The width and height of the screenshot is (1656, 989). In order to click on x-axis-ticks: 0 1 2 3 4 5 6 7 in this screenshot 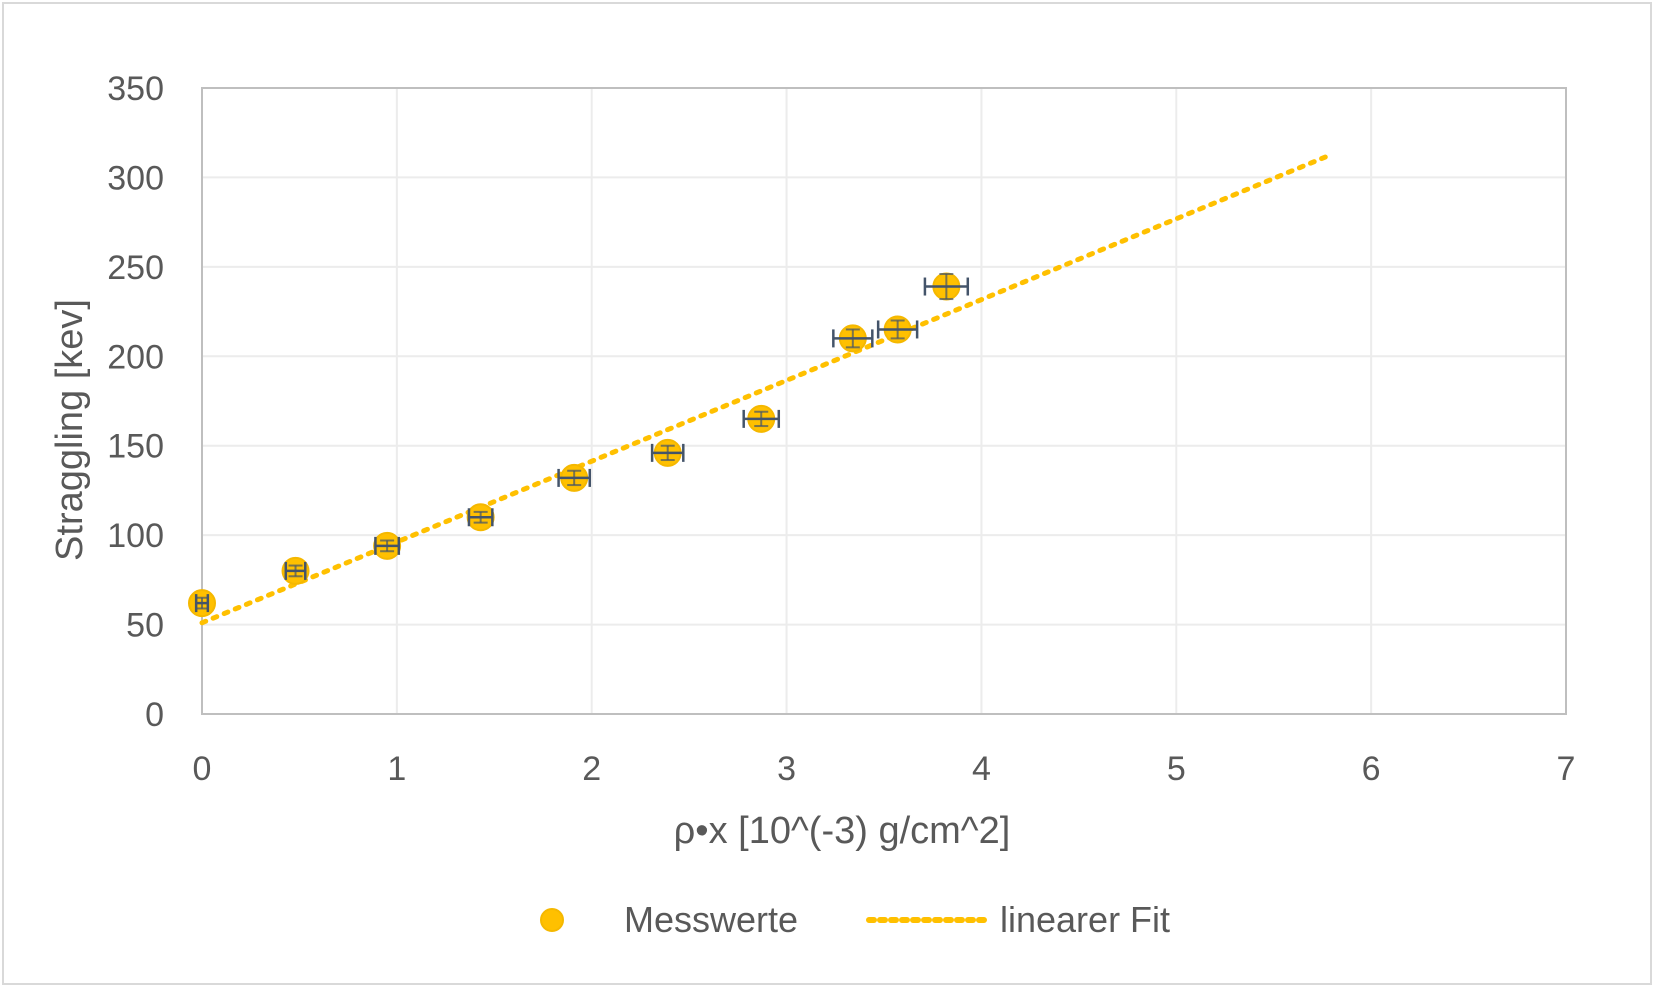, I will do `click(884, 769)`.